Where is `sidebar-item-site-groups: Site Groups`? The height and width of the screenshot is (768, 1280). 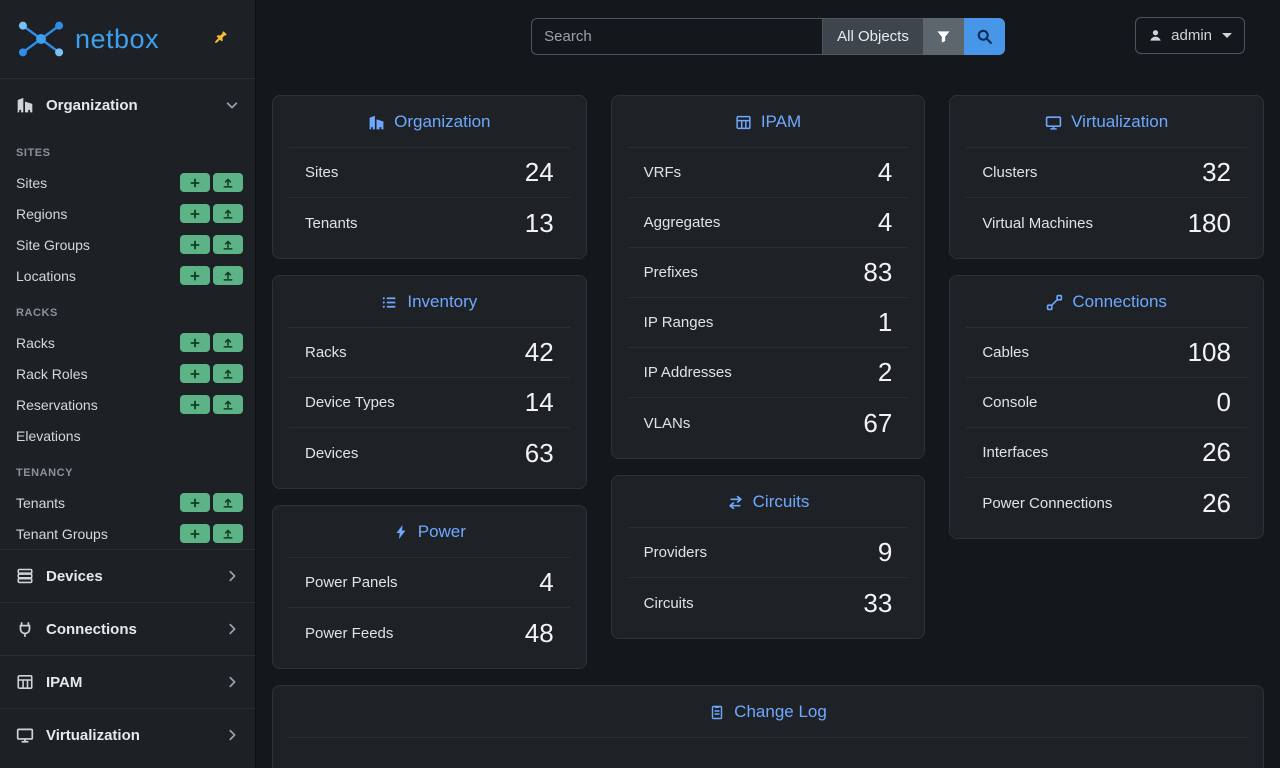 sidebar-item-site-groups: Site Groups is located at coordinates (127, 244).